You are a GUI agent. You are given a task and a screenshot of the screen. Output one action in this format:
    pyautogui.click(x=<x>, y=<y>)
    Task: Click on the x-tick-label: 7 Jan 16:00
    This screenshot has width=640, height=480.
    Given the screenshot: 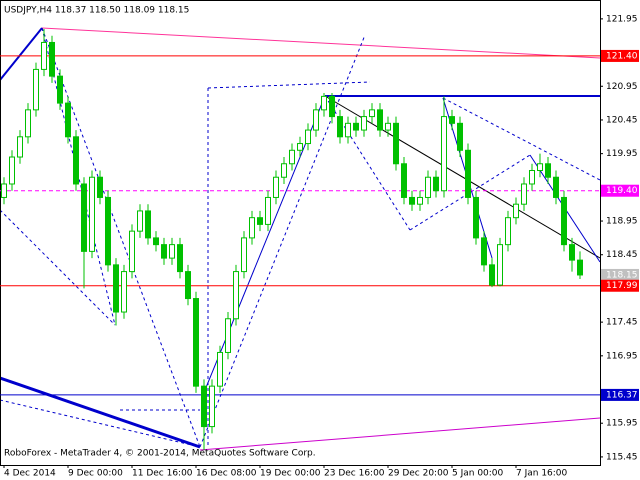 What is the action you would take?
    pyautogui.click(x=542, y=474)
    